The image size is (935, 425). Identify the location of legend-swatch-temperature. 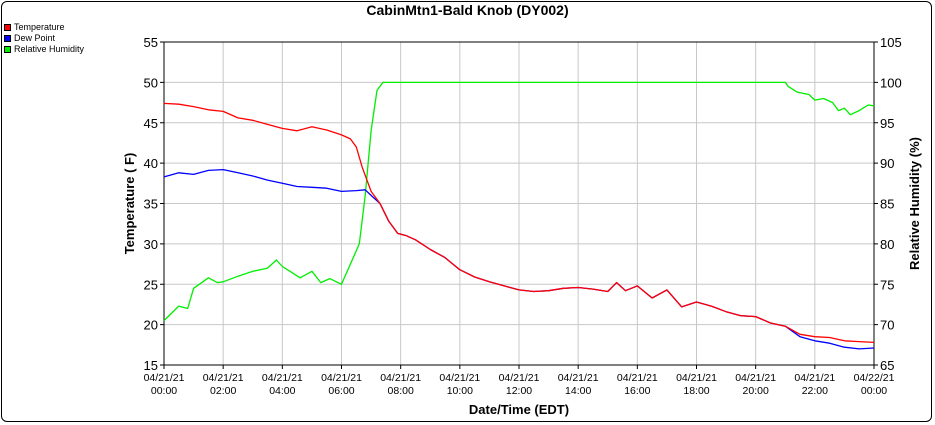
(7, 27).